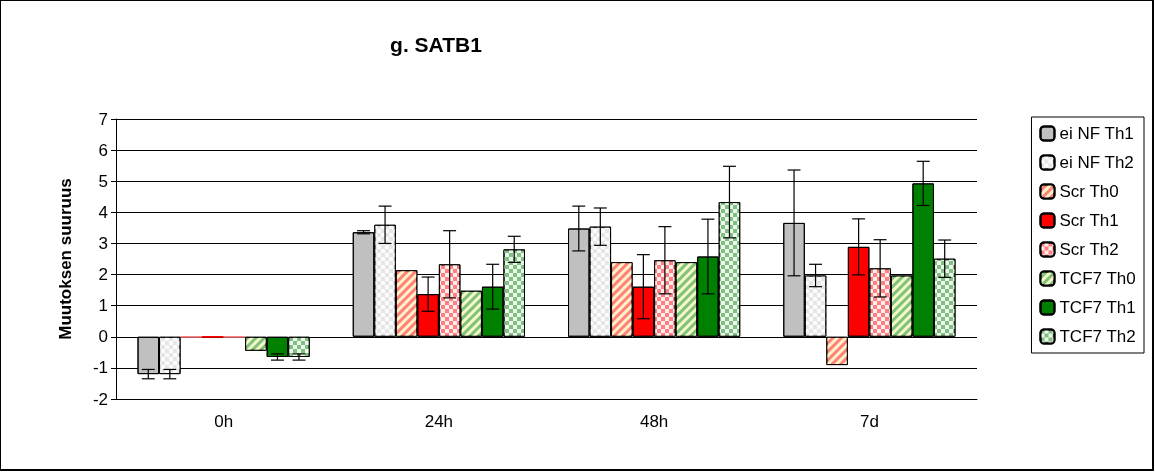  I want to click on legend-label: Scr Th2, so click(1089, 249).